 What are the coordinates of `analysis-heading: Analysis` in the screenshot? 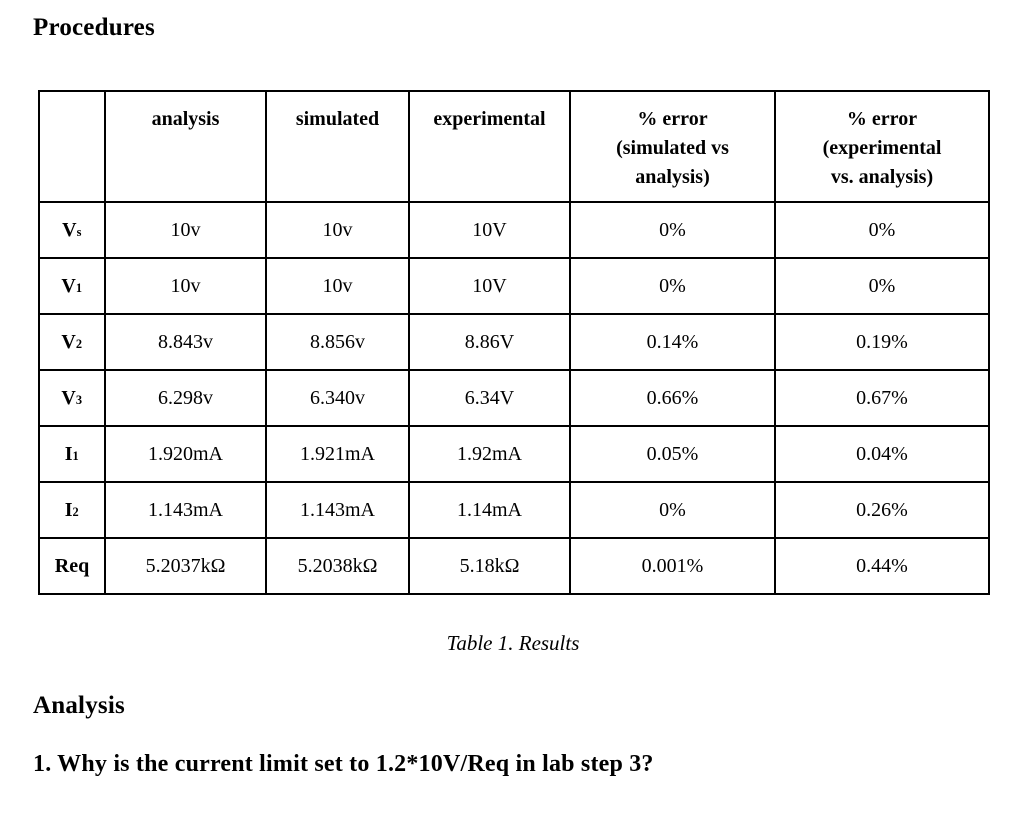 It's located at (79, 705).